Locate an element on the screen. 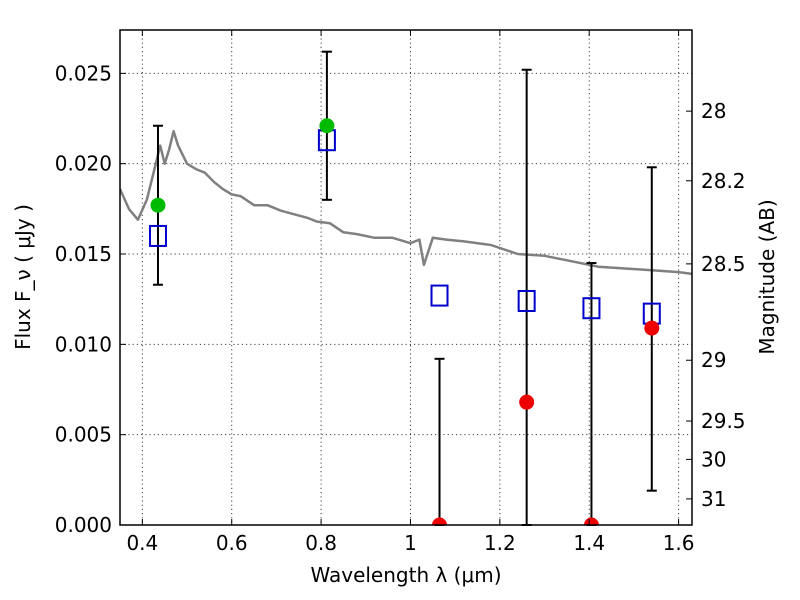 The height and width of the screenshot is (600, 800). mag-tick-label: 29 is located at coordinates (713, 360).